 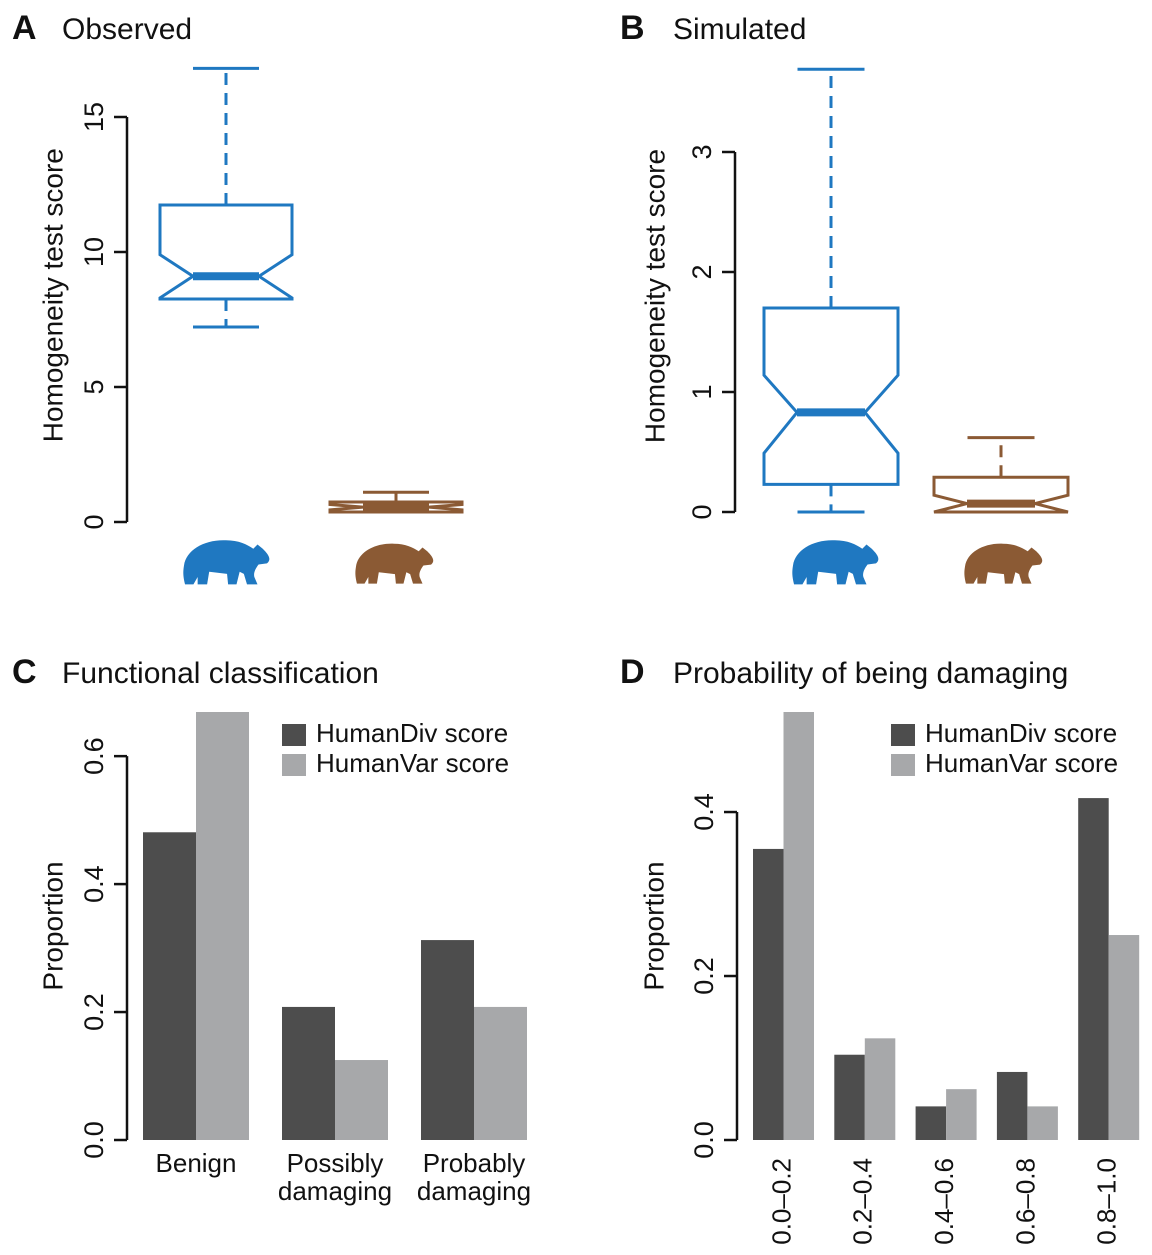 What do you see at coordinates (94, 252) in the screenshot?
I see `y-tick-label: 10` at bounding box center [94, 252].